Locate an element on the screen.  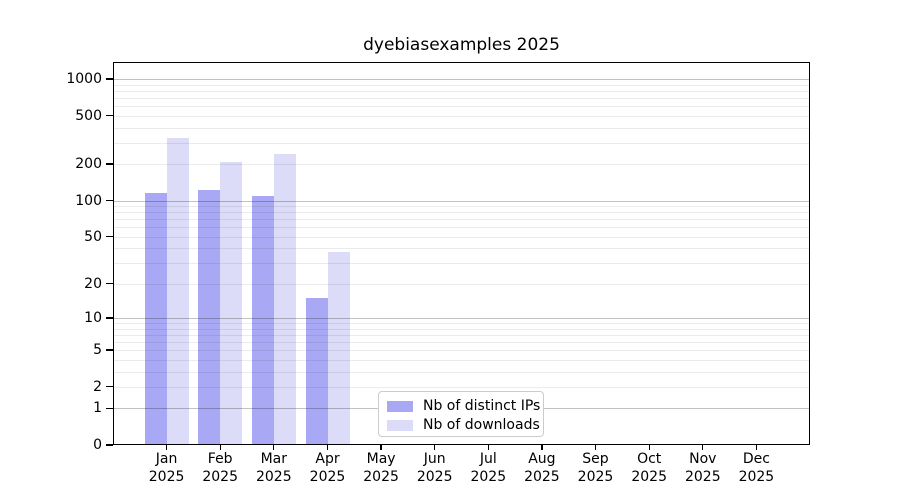
x-tick-month: Apr is located at coordinates (327, 459).